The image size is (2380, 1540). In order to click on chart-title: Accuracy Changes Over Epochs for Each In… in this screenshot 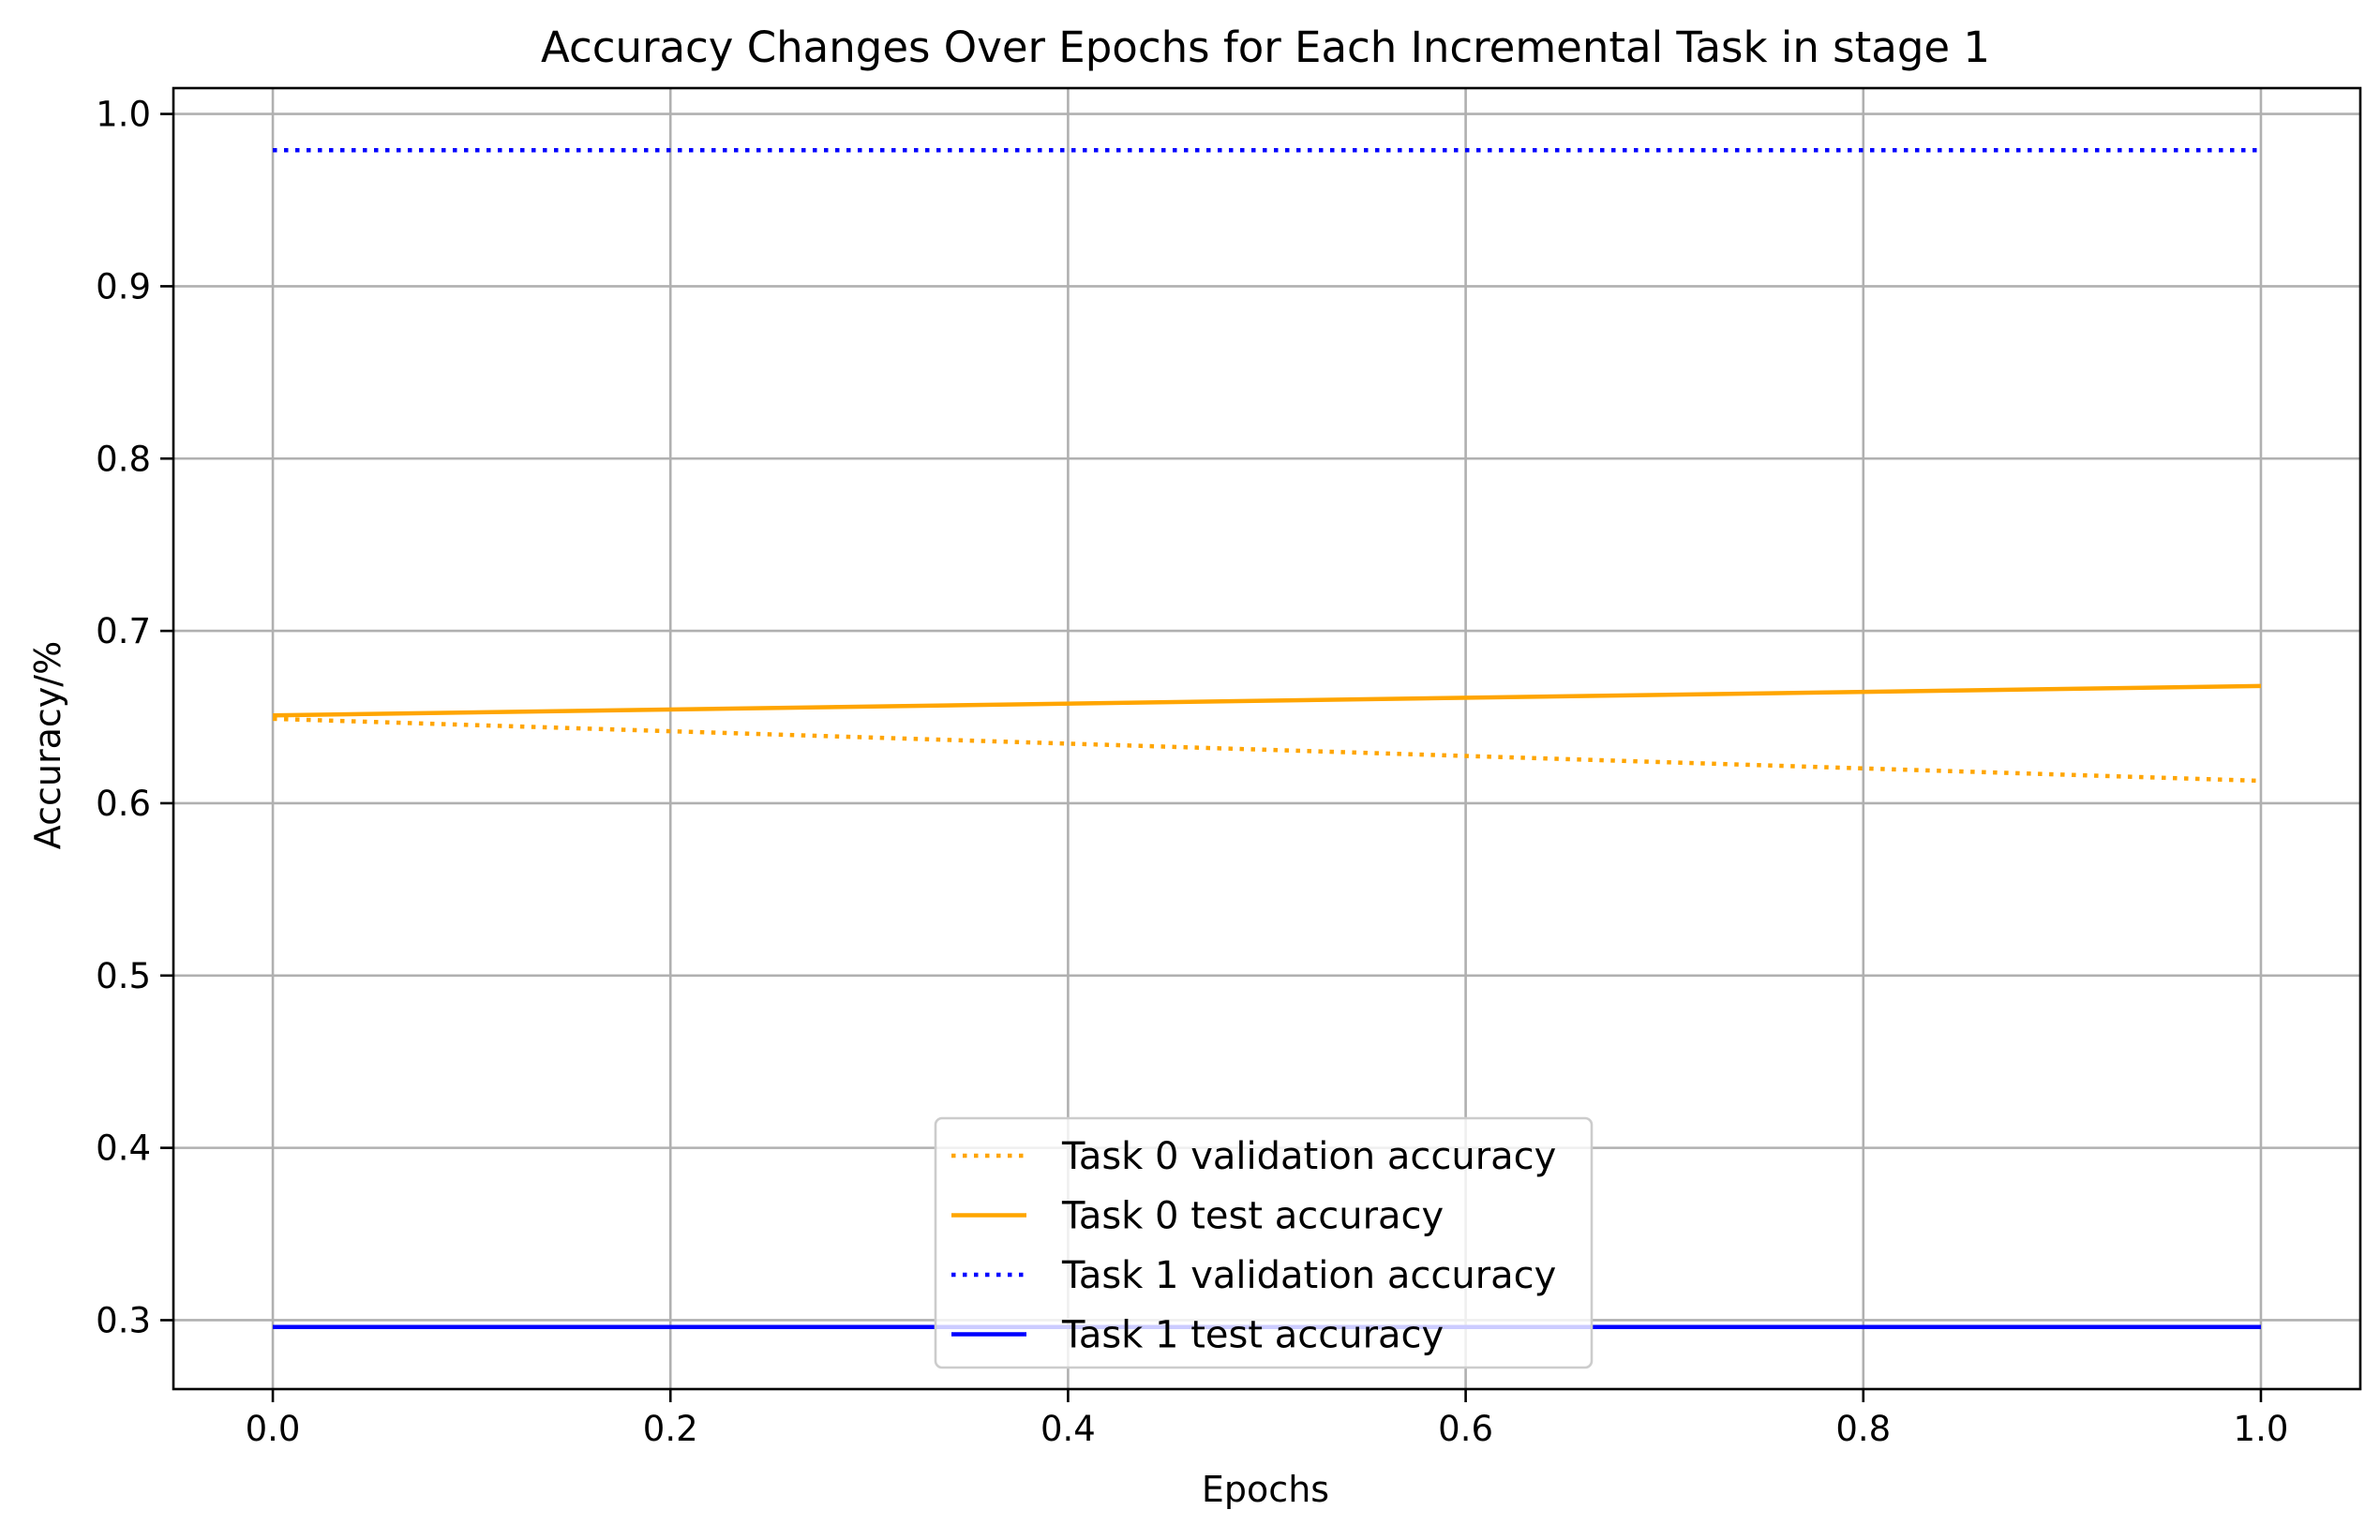, I will do `click(1265, 47)`.